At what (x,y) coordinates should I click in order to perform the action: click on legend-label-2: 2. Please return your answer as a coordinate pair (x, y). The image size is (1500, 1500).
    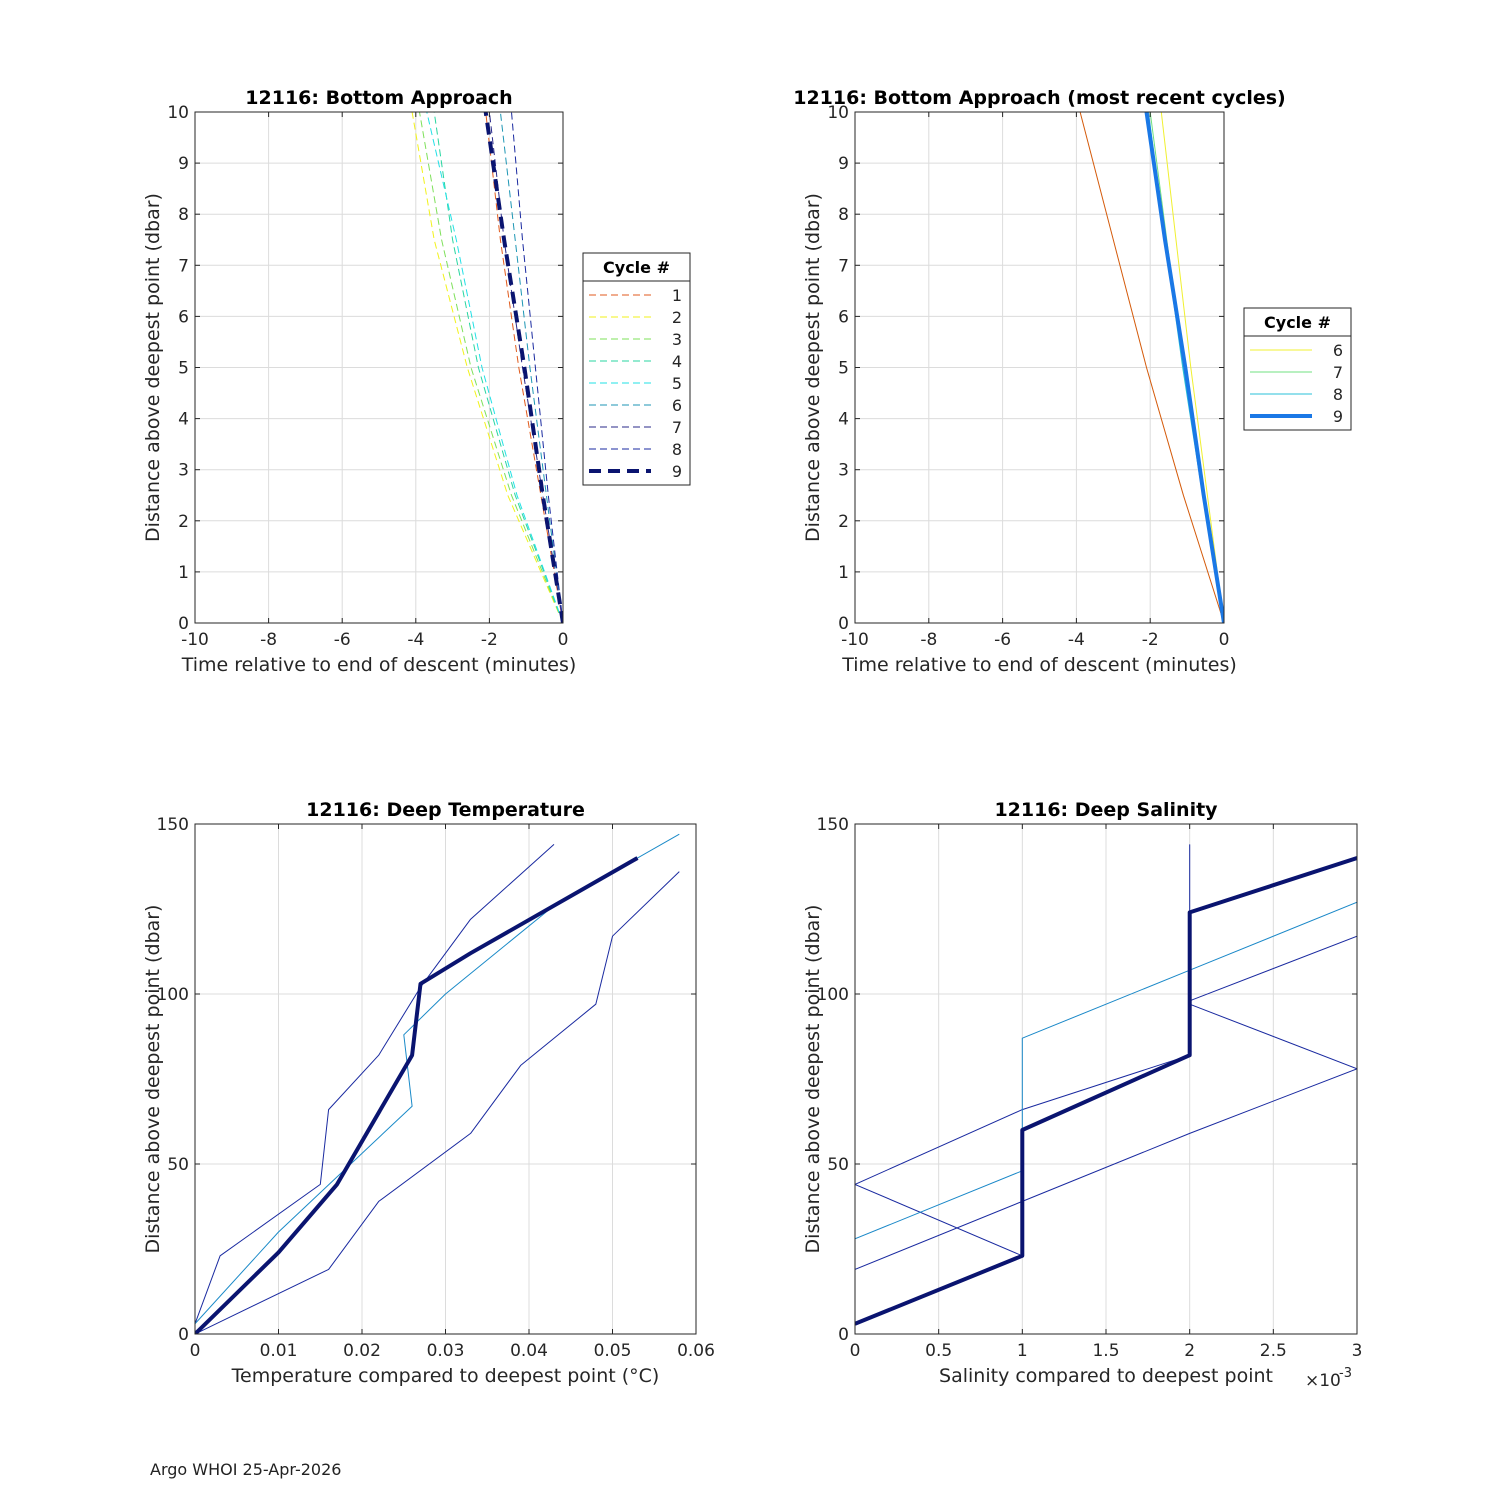
    Looking at the image, I should click on (677, 317).